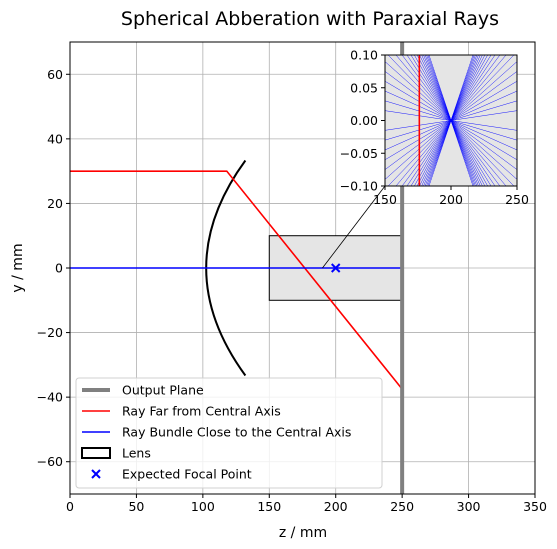 This screenshot has height=549, width=557. What do you see at coordinates (50, 461) in the screenshot?
I see `y-tick-label: −60` at bounding box center [50, 461].